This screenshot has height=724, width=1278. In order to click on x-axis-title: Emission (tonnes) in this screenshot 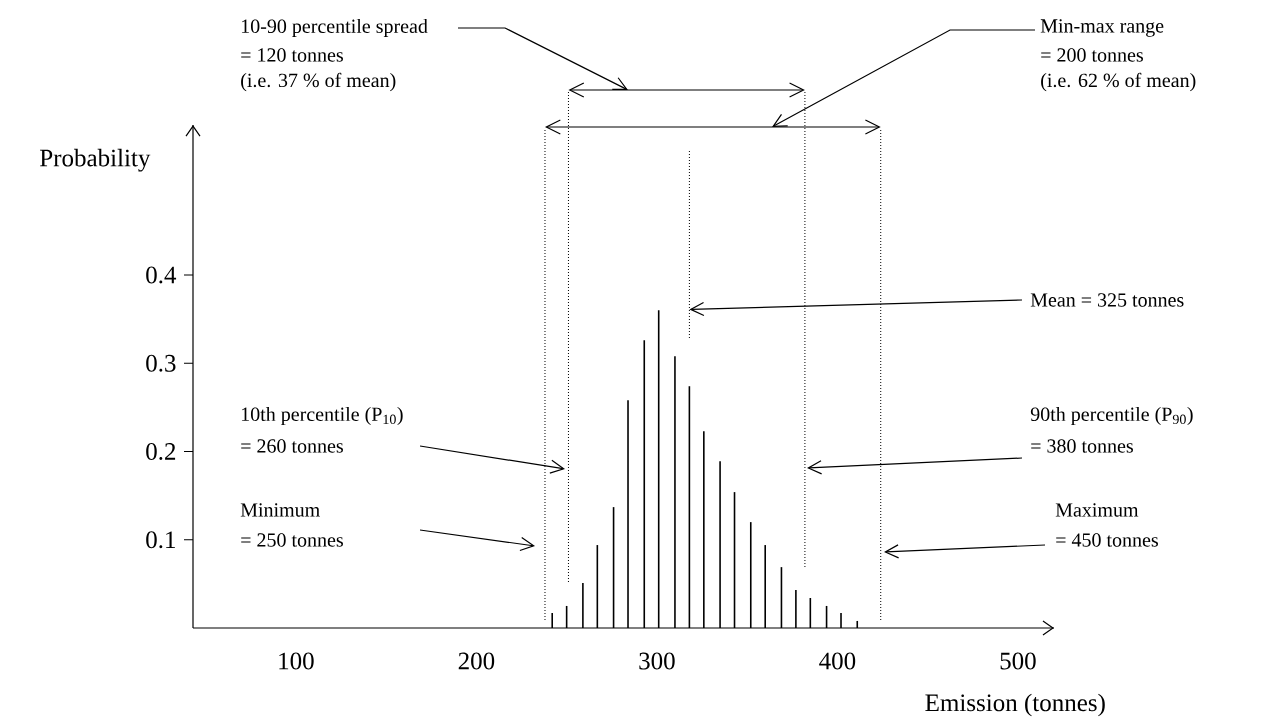, I will do `click(1015, 705)`.